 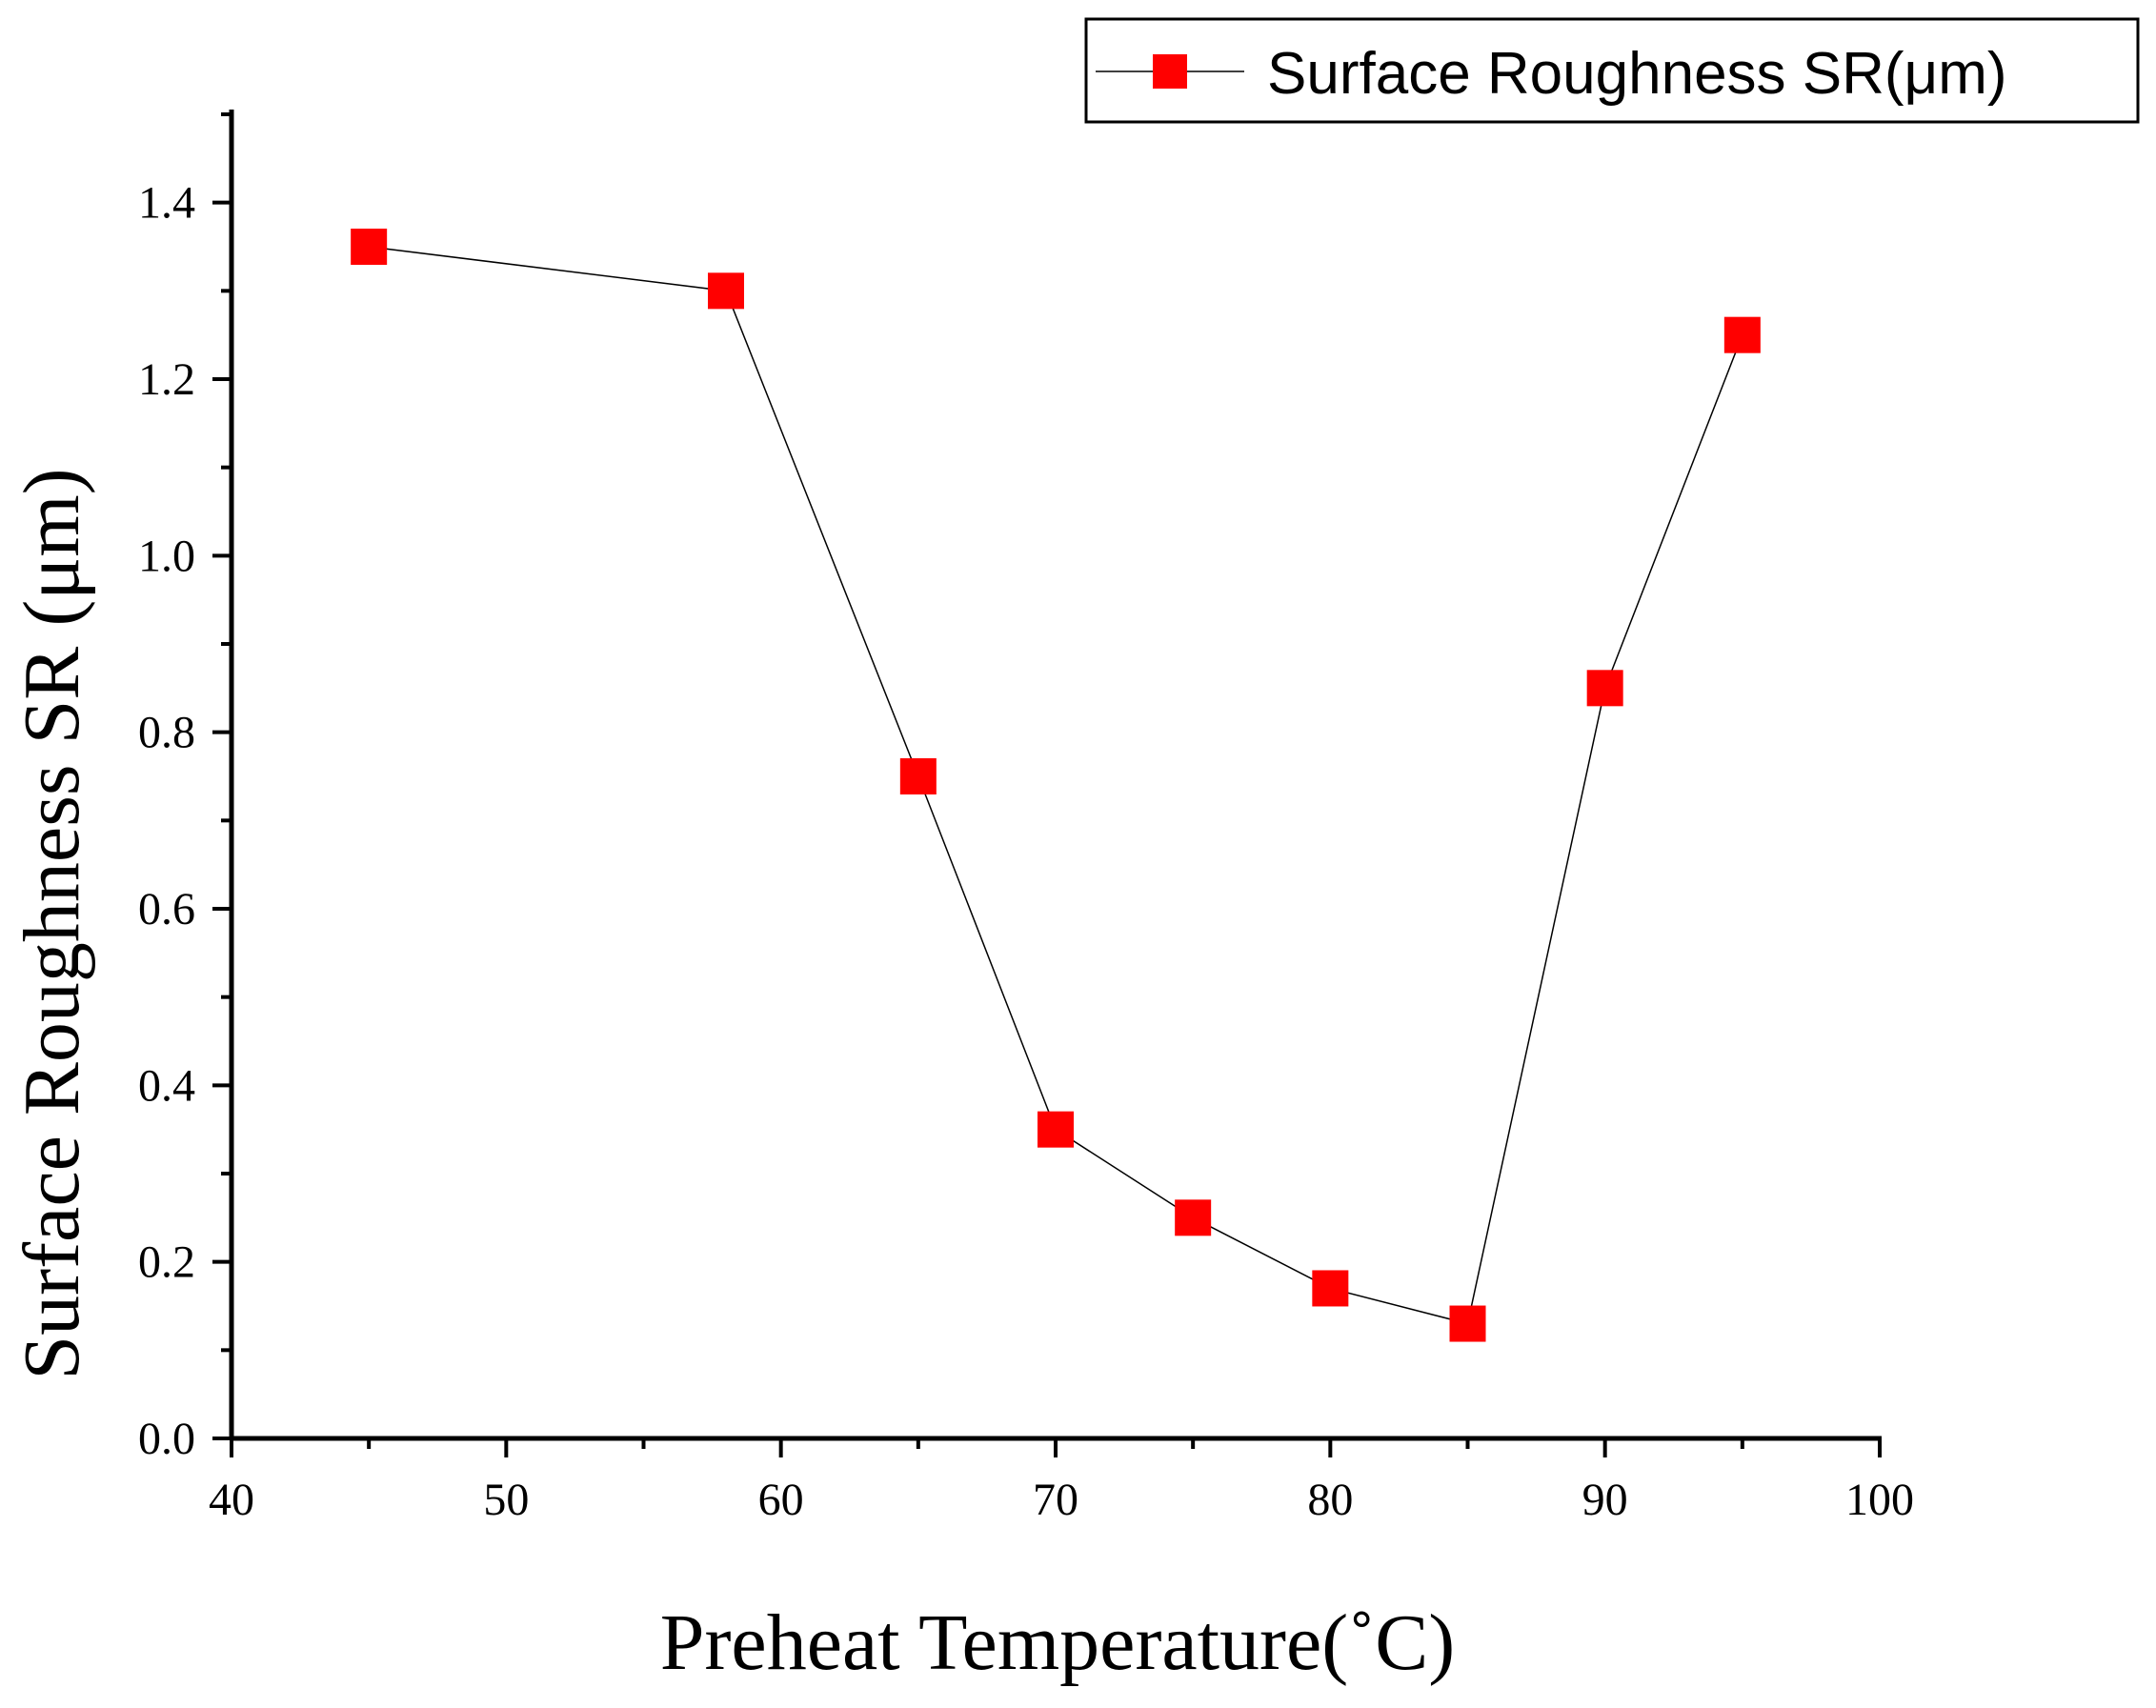 What do you see at coordinates (1170, 72) in the screenshot?
I see `legend-marker` at bounding box center [1170, 72].